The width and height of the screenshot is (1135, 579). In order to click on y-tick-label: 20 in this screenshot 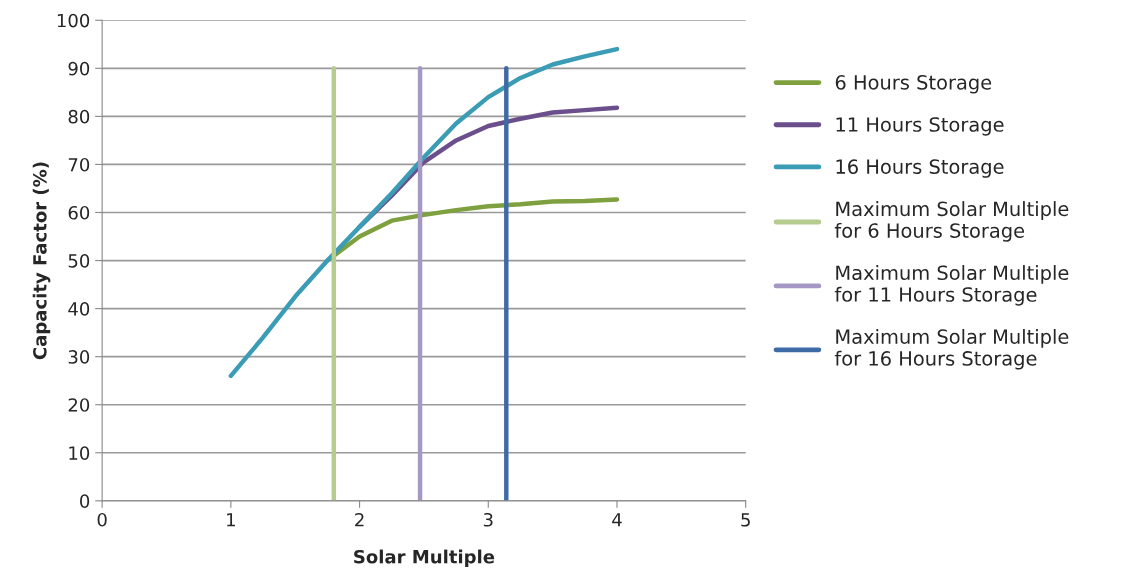, I will do `click(79, 405)`.